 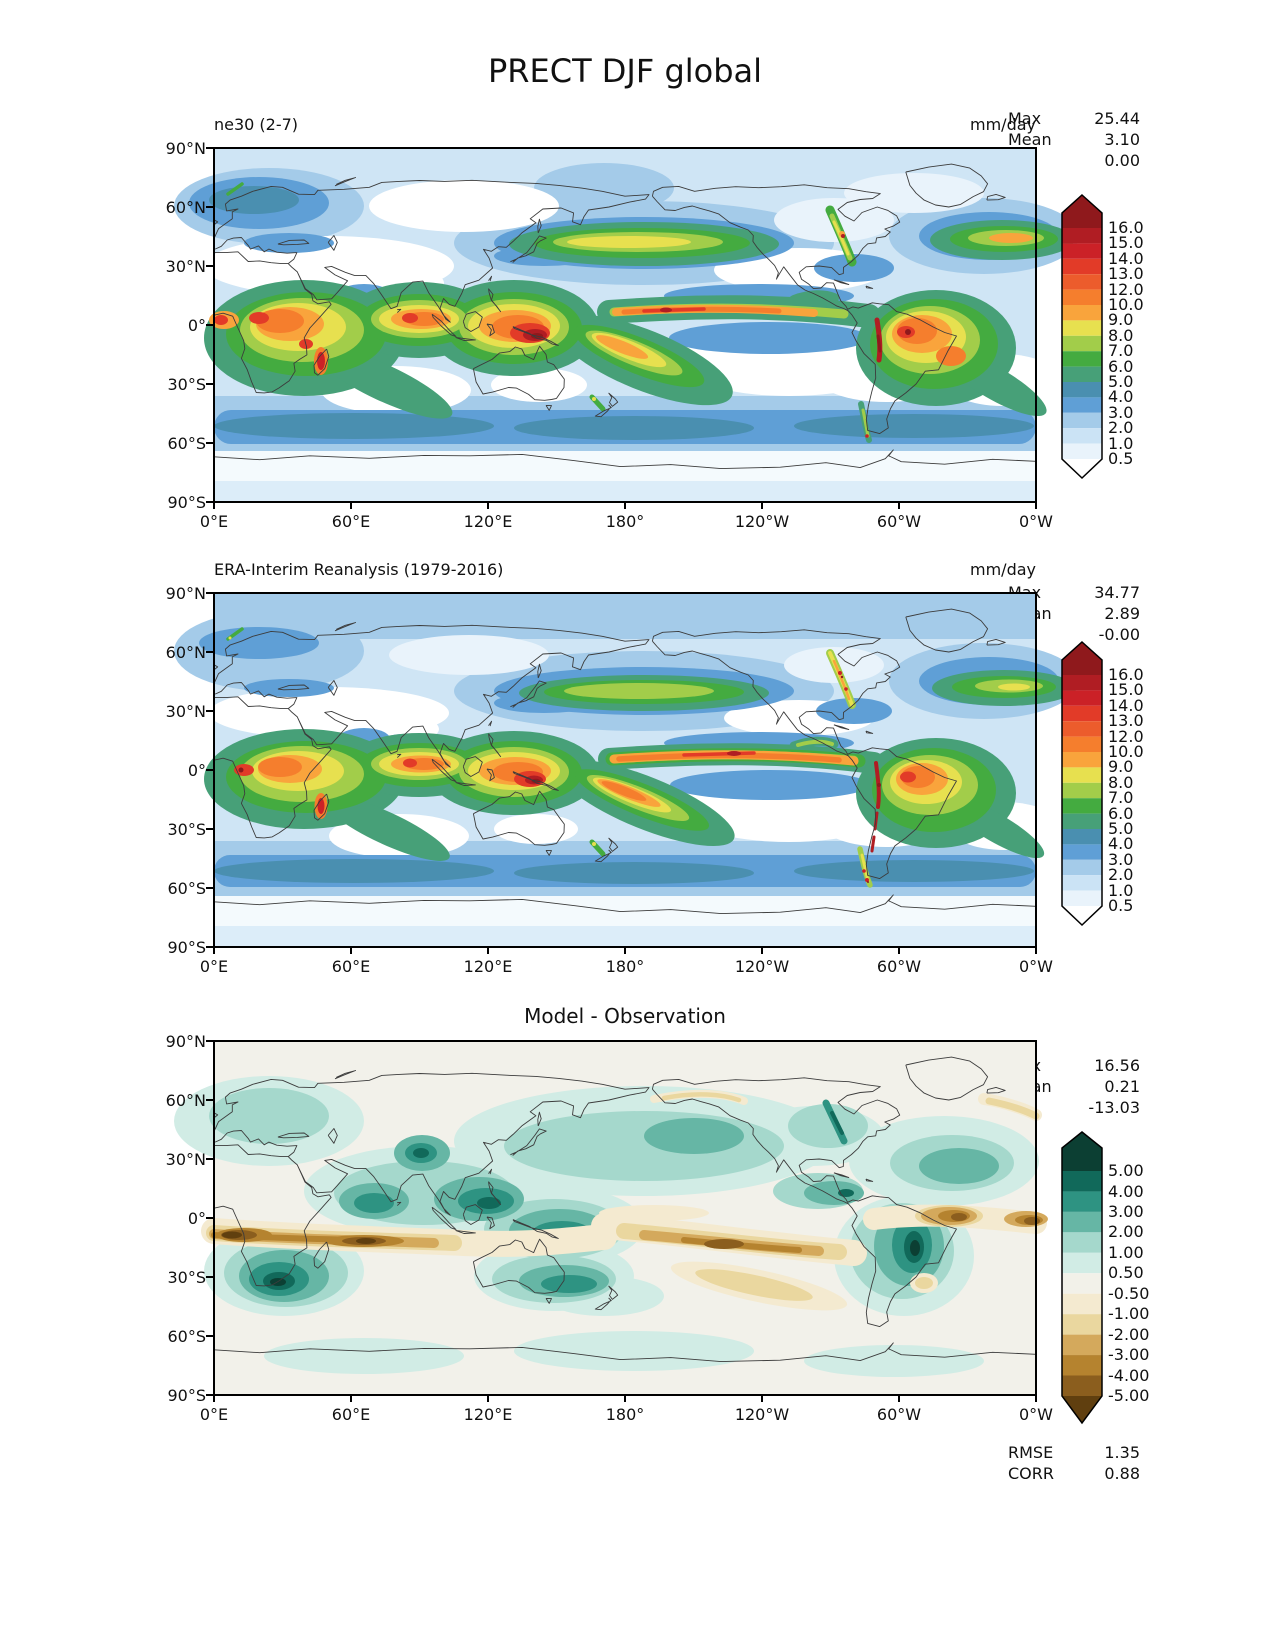 I want to click on panel3-metrics: RMSE 1.35 CORR 0.88, so click(x=1074, y=1463).